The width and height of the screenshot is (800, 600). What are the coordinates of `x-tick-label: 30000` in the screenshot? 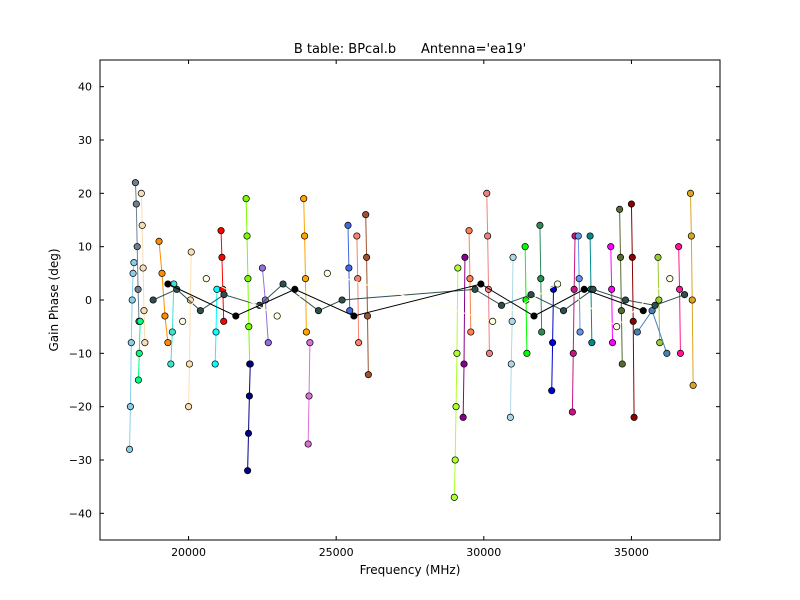 It's located at (483, 552).